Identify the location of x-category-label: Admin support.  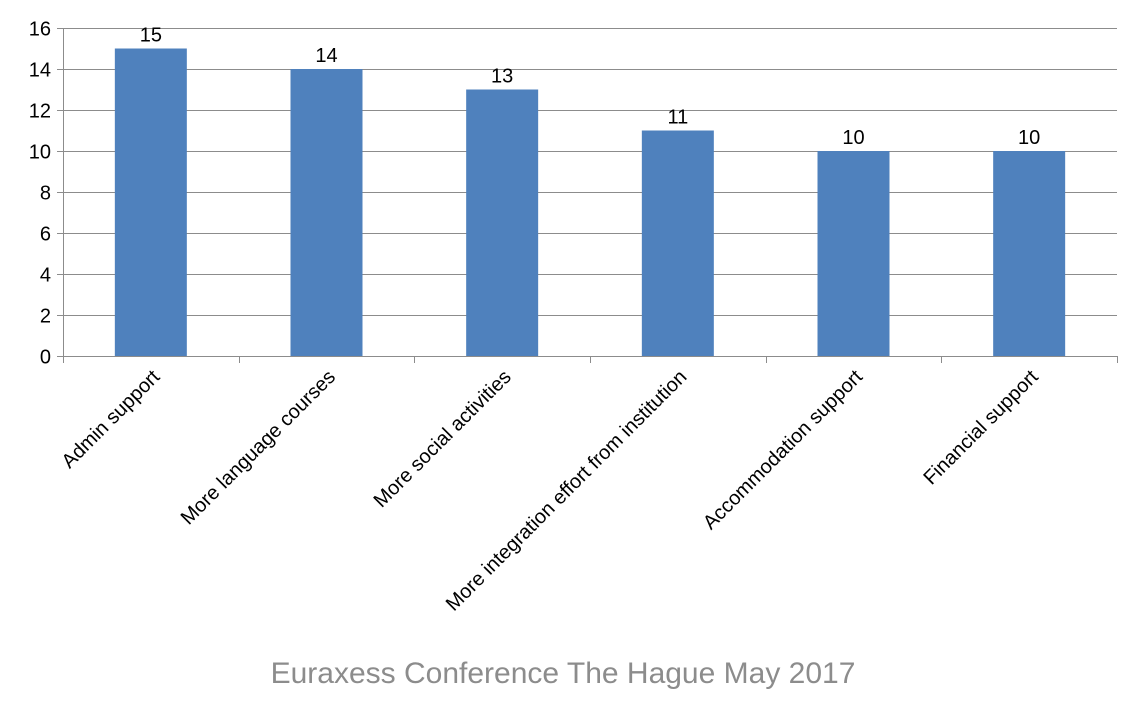
(111, 419).